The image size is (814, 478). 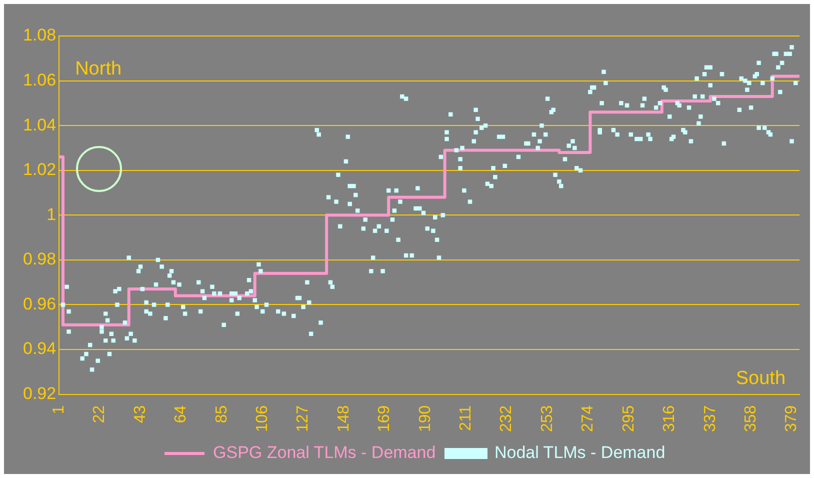 What do you see at coordinates (588, 418) in the screenshot?
I see `x-tick-label: 274` at bounding box center [588, 418].